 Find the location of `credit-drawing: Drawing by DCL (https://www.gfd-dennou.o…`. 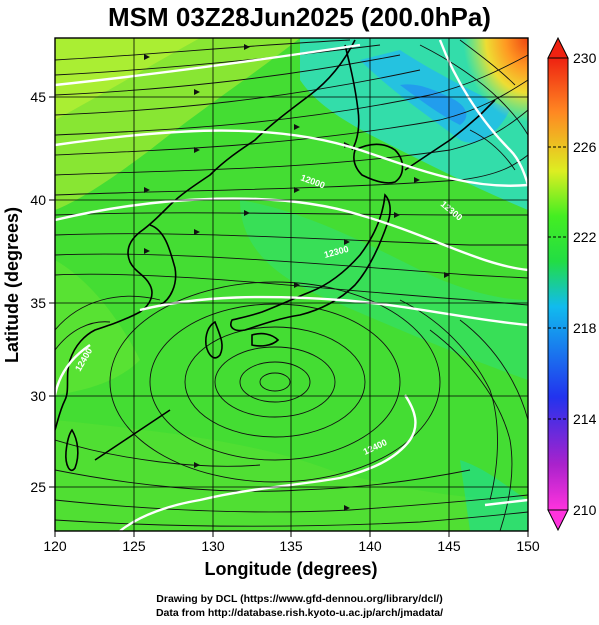

credit-drawing: Drawing by DCL (https://www.gfd-dennou.o… is located at coordinates (299, 599).